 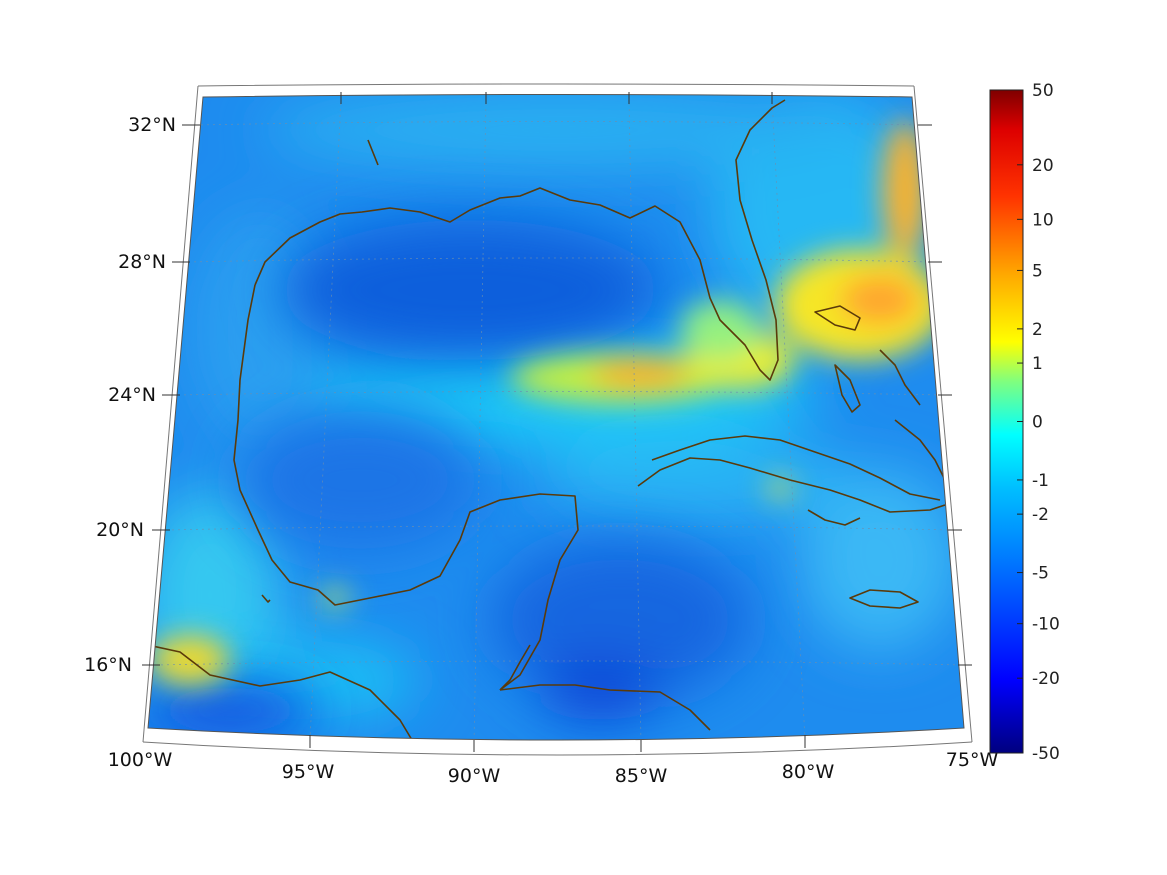 I want to click on colorbar-tick-label: 20, so click(x=1043, y=166).